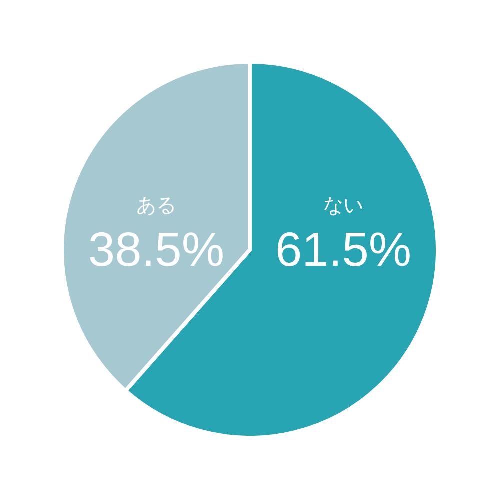 Image resolution: width=500 pixels, height=500 pixels. What do you see at coordinates (344, 205) in the screenshot?
I see `slice-label: ない` at bounding box center [344, 205].